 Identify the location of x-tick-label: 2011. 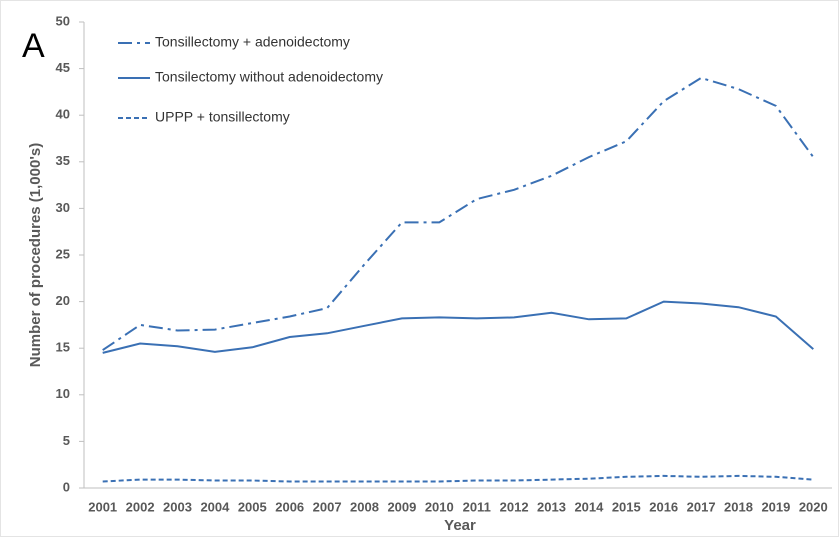
(477, 506).